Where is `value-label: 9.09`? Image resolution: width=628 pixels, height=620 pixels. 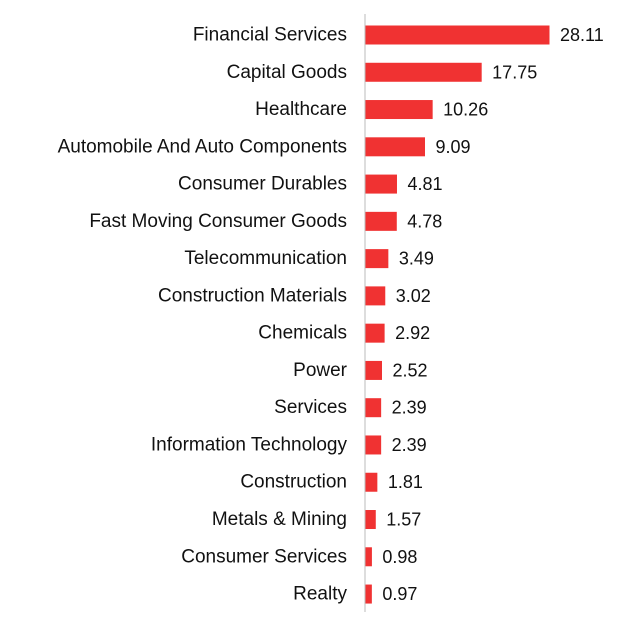
value-label: 9.09 is located at coordinates (453, 147).